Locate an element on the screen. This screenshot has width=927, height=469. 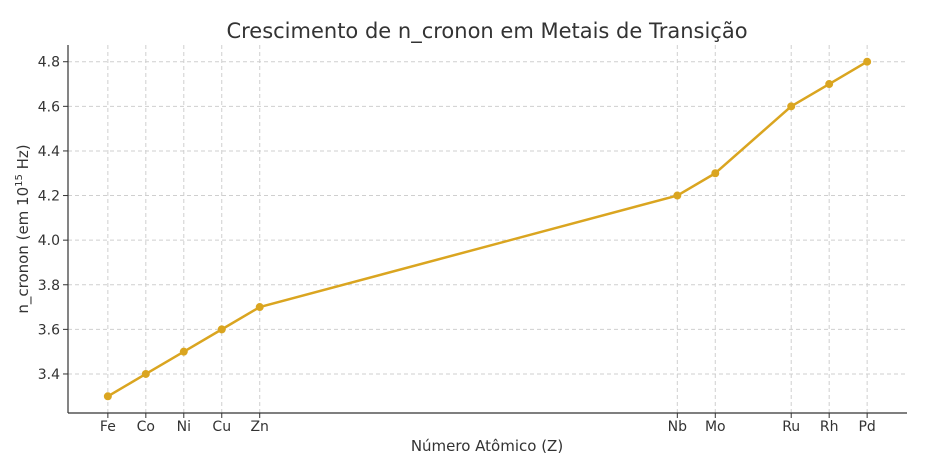
x-tick-label-3: Cu is located at coordinates (221, 427).